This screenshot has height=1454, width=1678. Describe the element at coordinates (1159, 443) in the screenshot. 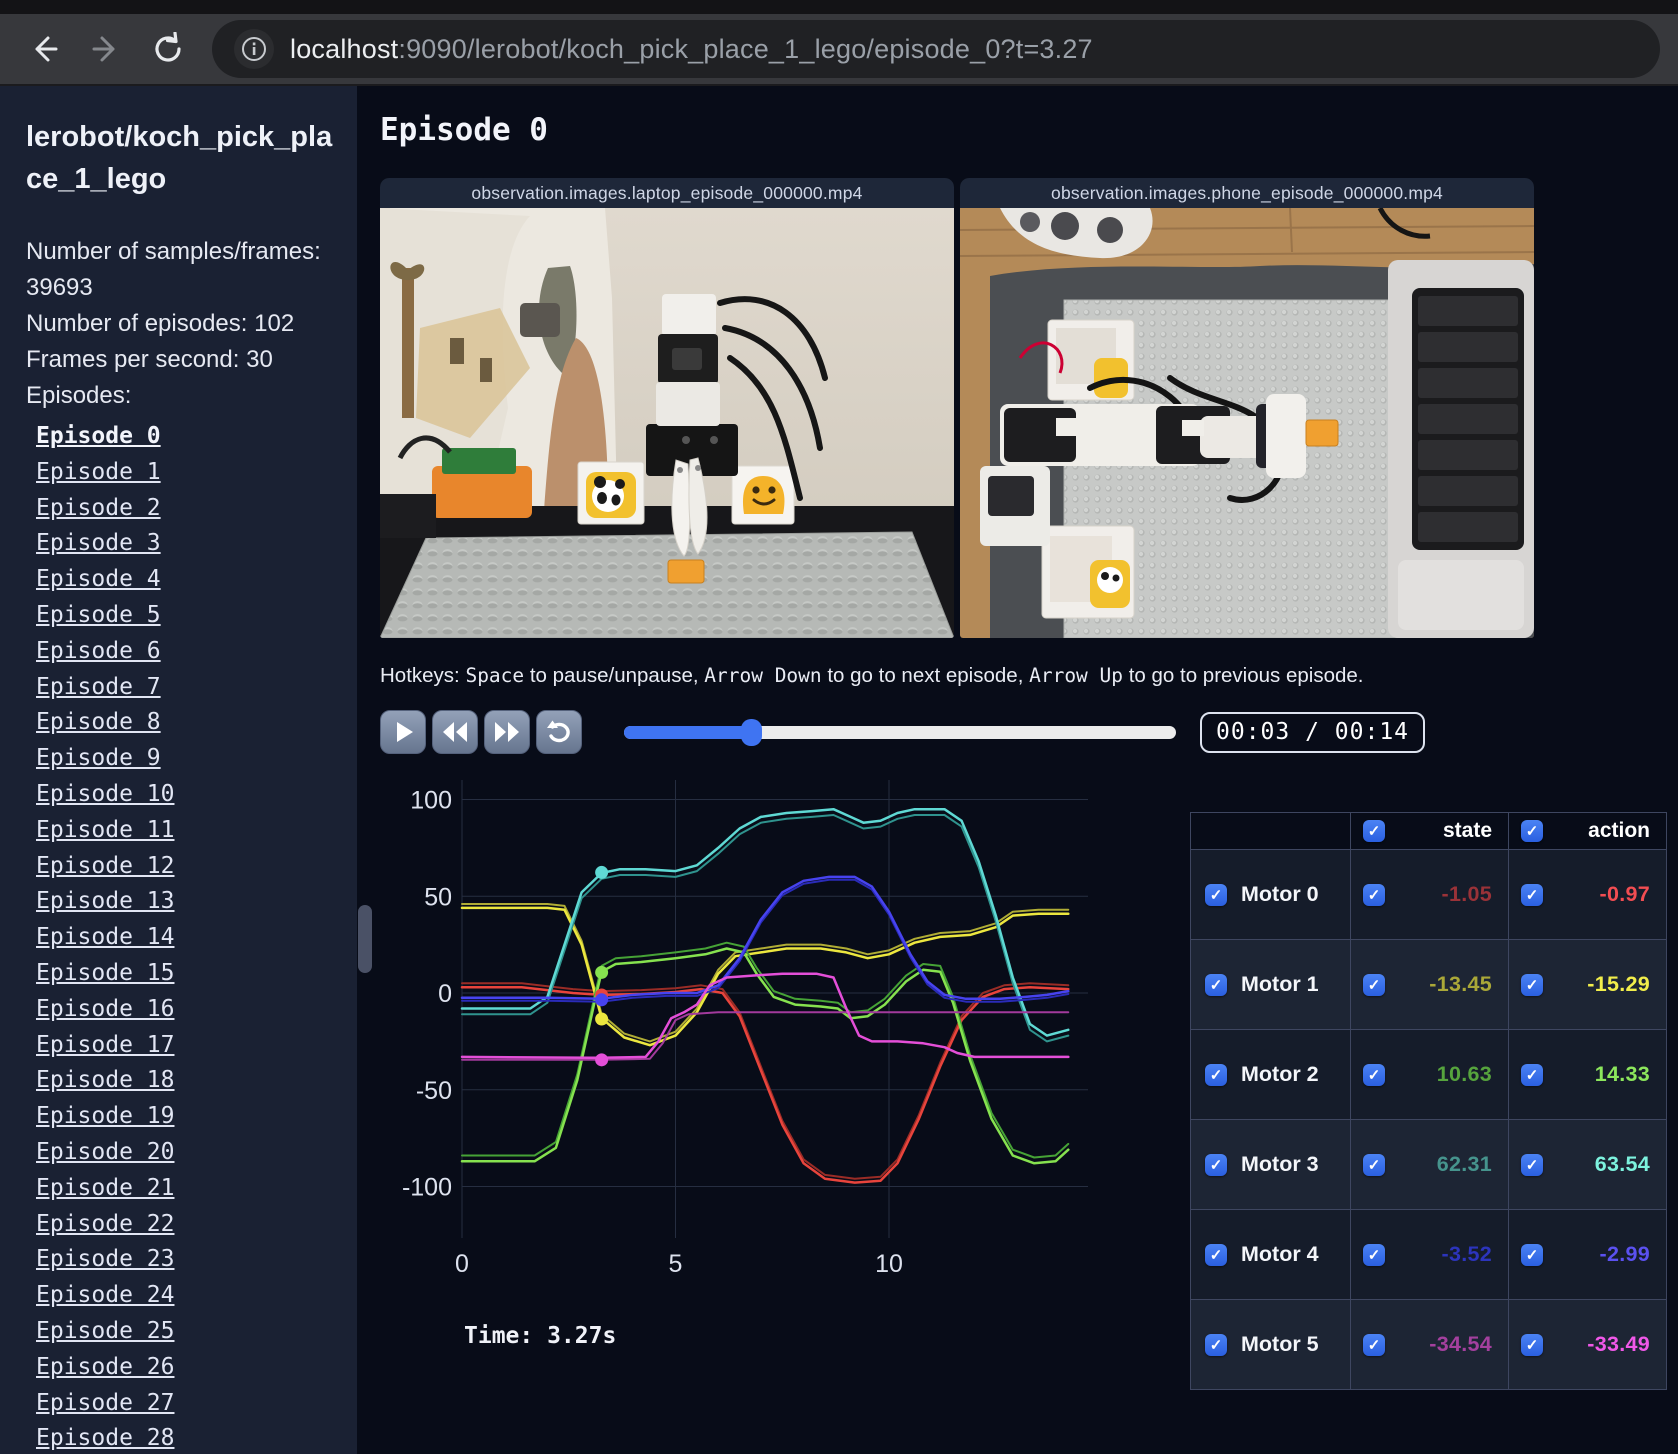

I see `robot-arm-top` at that location.